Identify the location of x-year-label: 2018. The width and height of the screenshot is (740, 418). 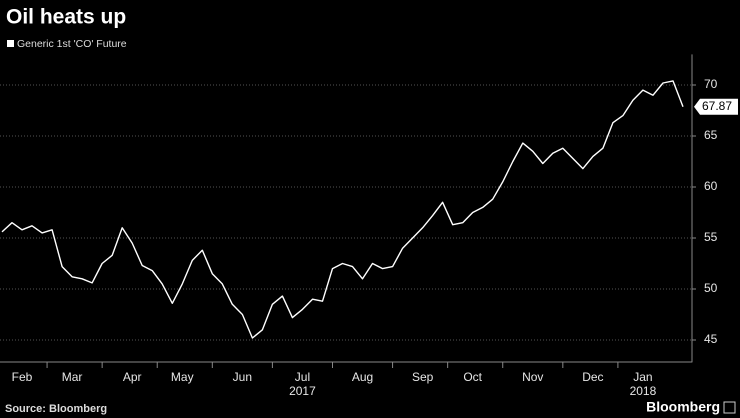
(643, 391).